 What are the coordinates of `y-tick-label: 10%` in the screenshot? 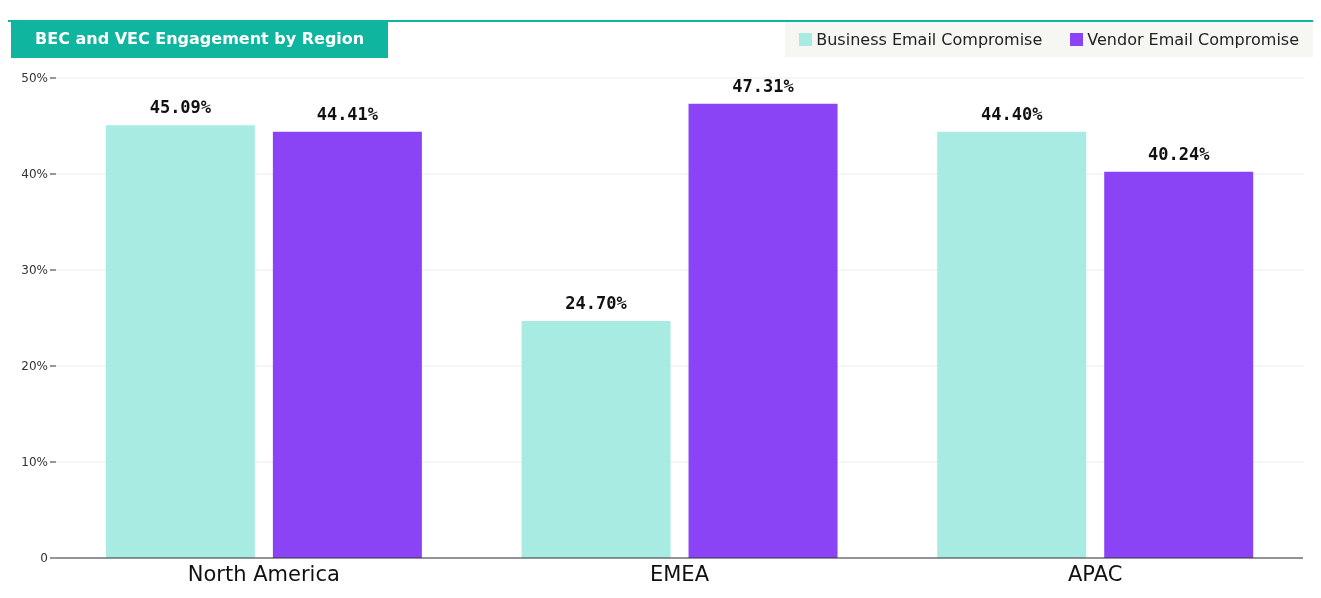 It's located at (34, 462).